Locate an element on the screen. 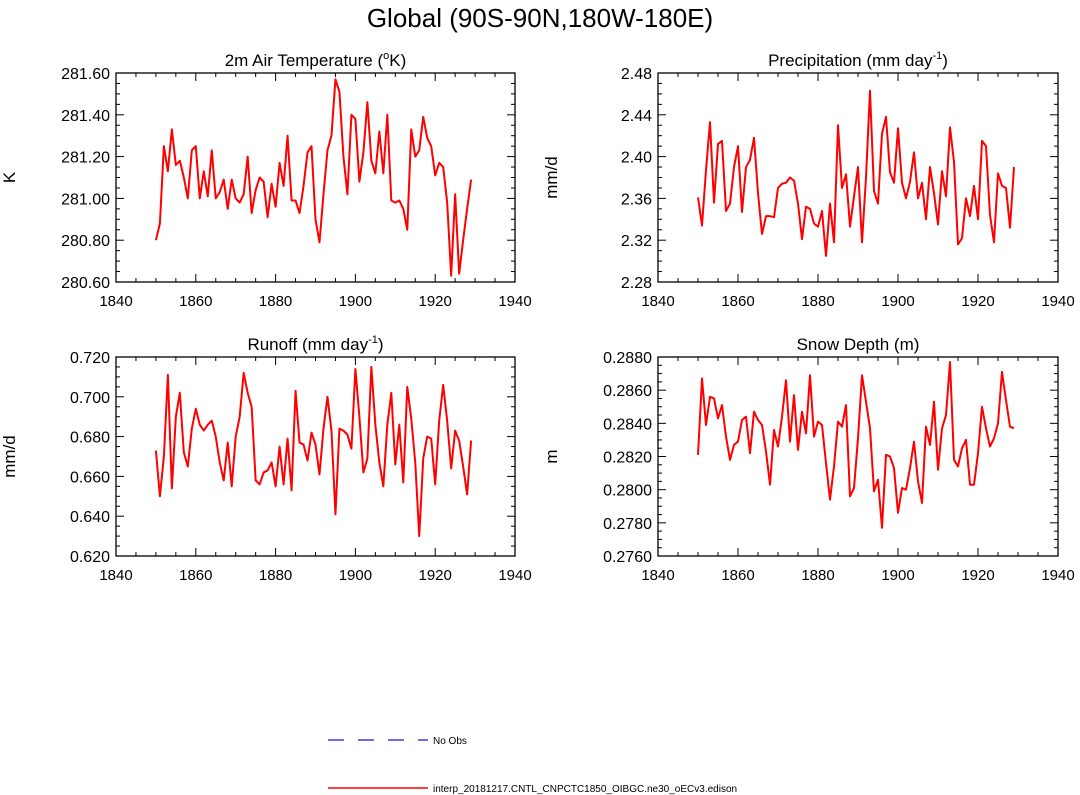  series-line-temperature is located at coordinates (313, 177).